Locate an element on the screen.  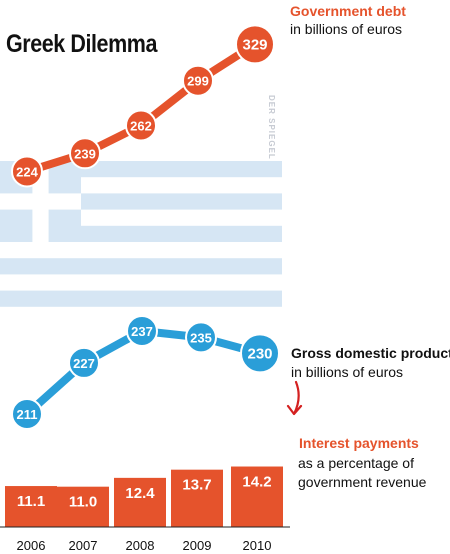
gdp-series-unit: in billions of euros is located at coordinates (347, 372).